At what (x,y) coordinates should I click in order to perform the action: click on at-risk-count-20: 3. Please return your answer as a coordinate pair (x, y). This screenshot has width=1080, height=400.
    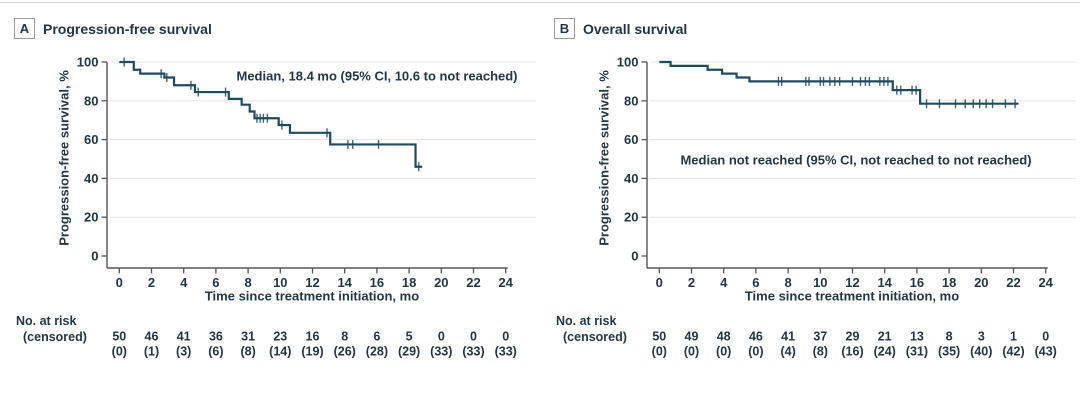
    Looking at the image, I should click on (981, 337).